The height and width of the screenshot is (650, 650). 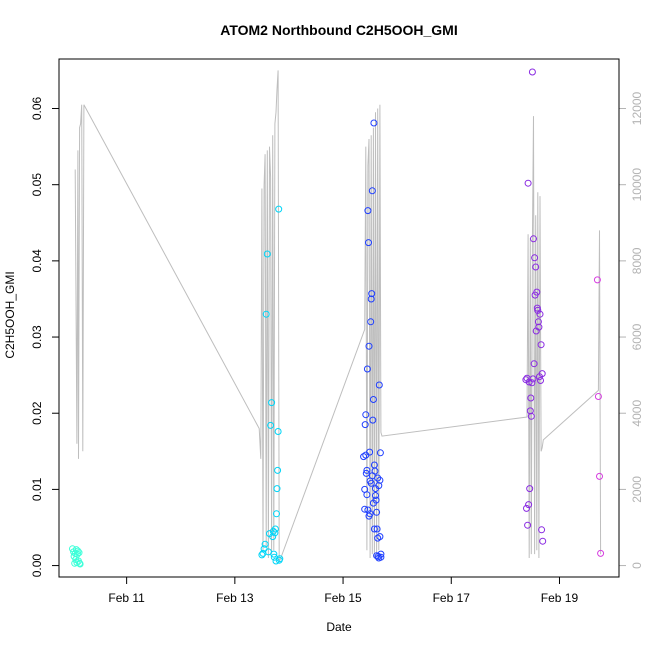 What do you see at coordinates (37, 566) in the screenshot?
I see `y-tick-label: 0.00` at bounding box center [37, 566].